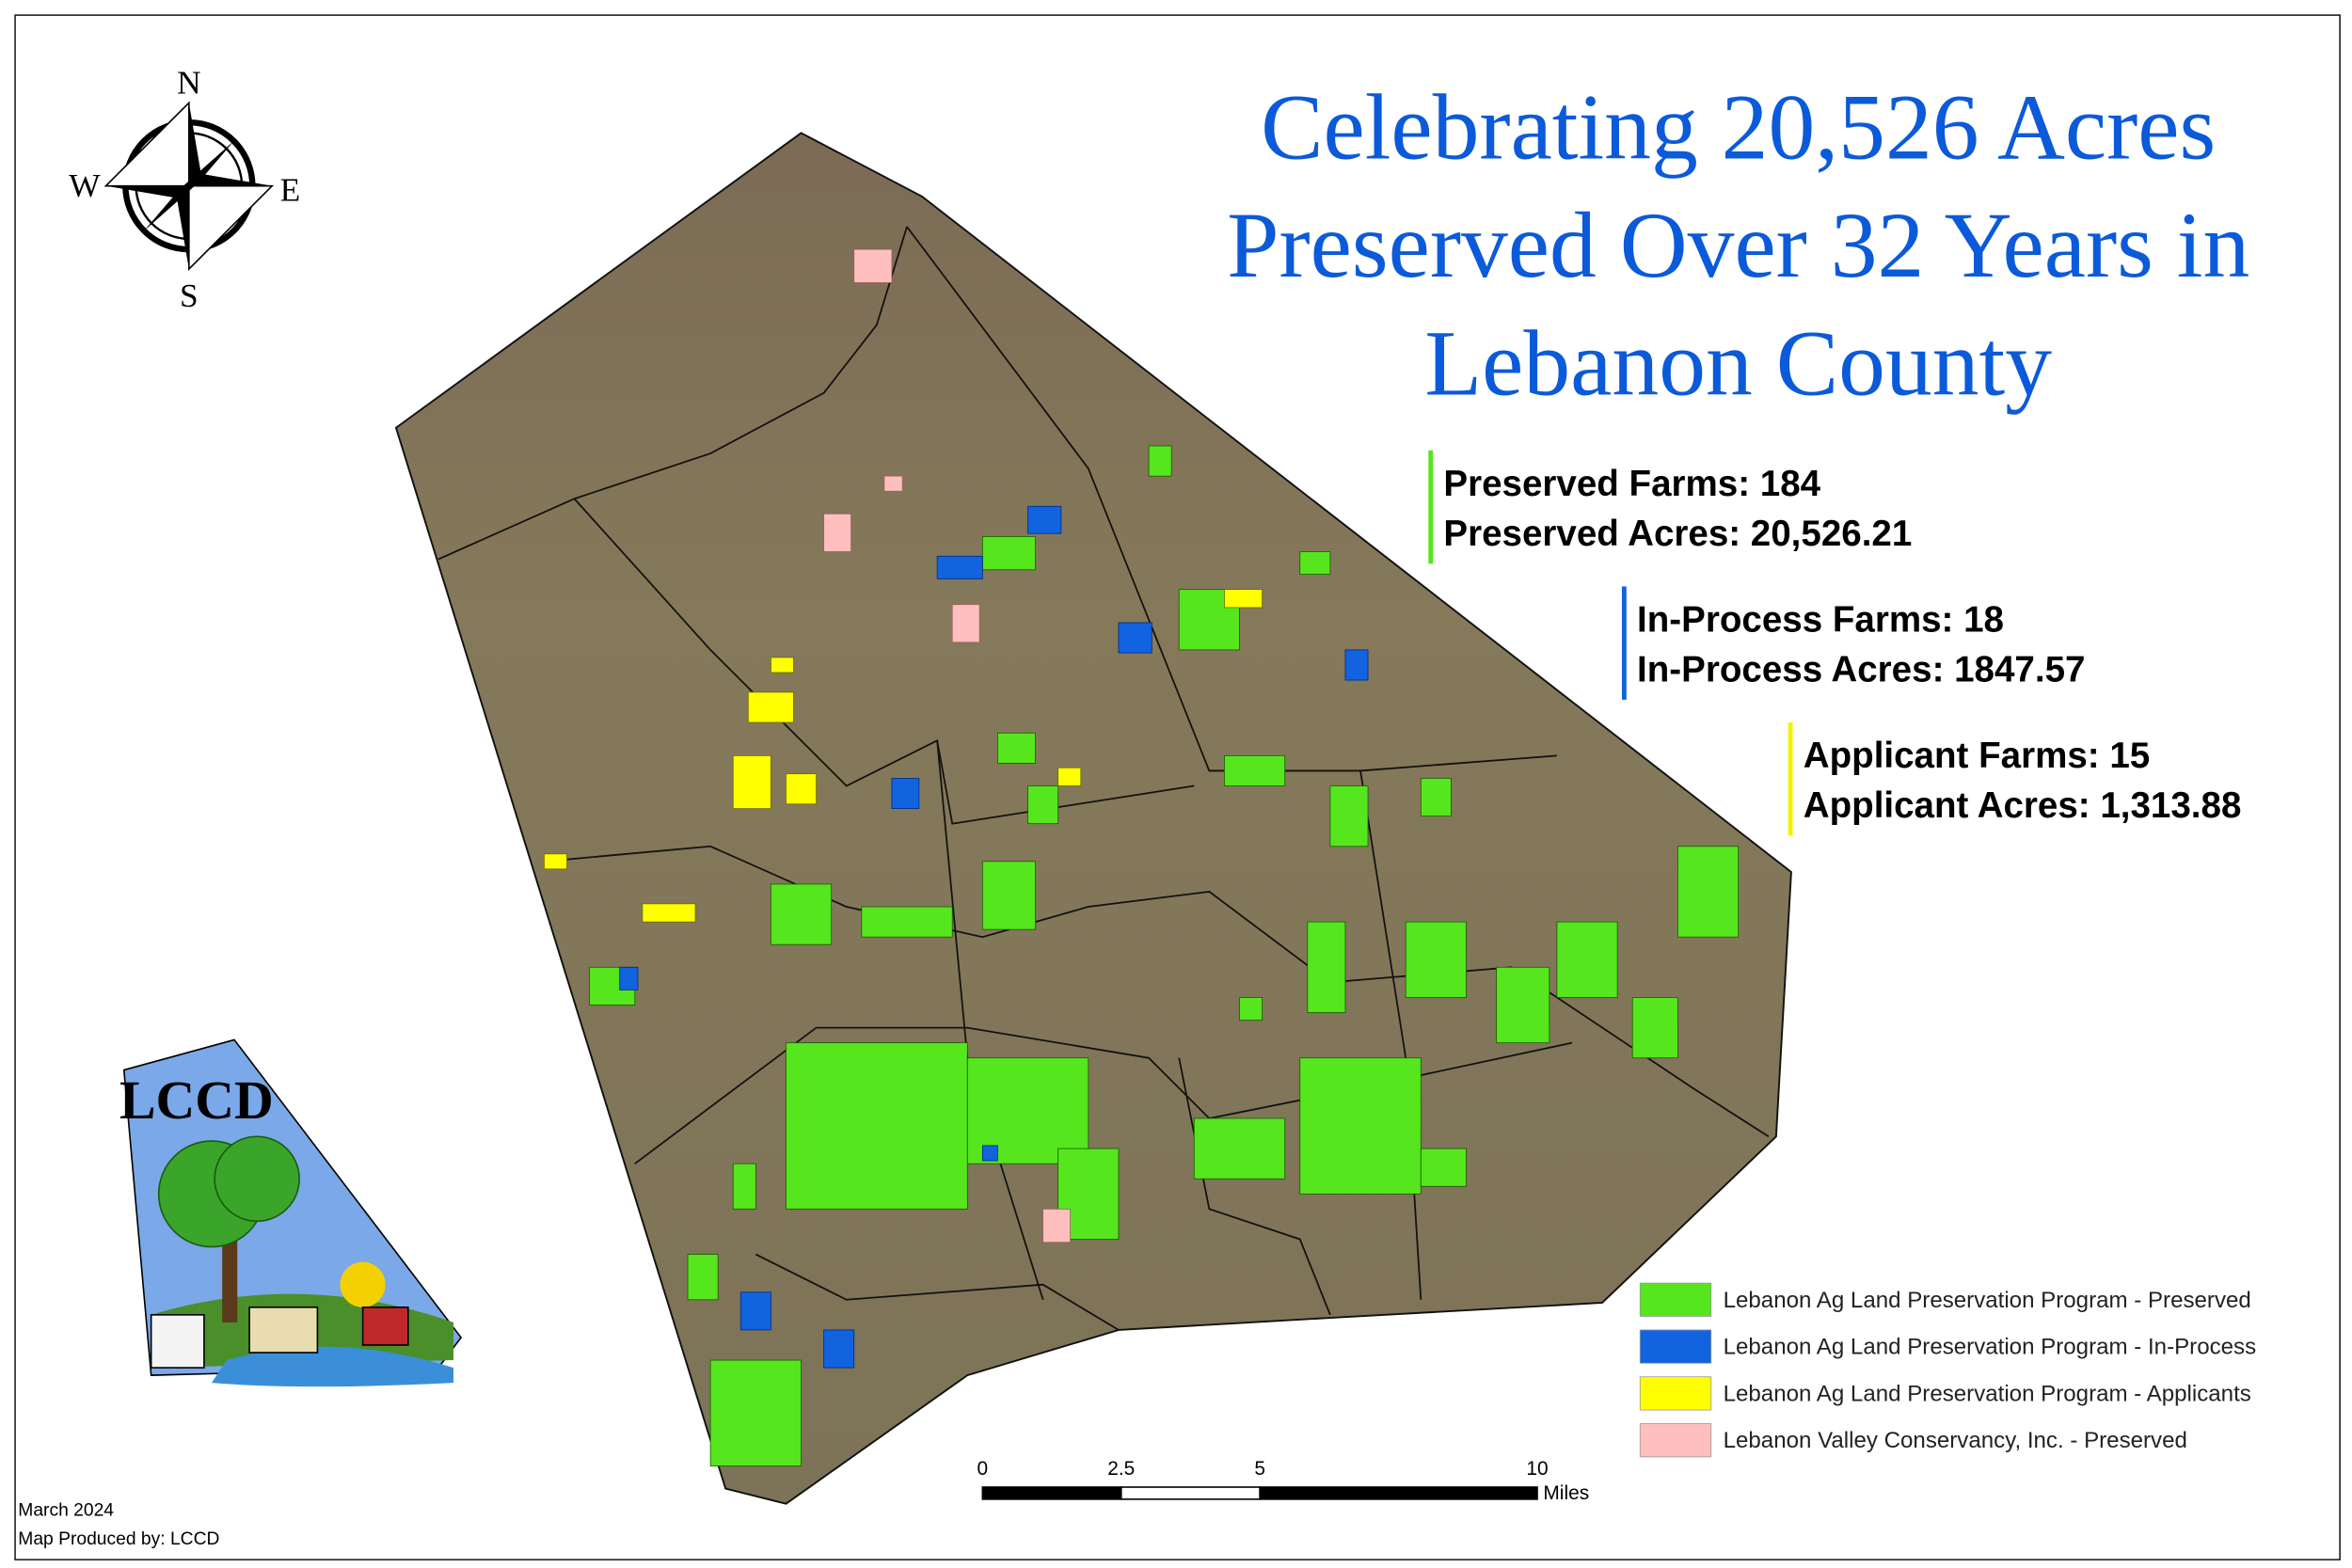  I want to click on compass: N S E W, so click(184, 190).